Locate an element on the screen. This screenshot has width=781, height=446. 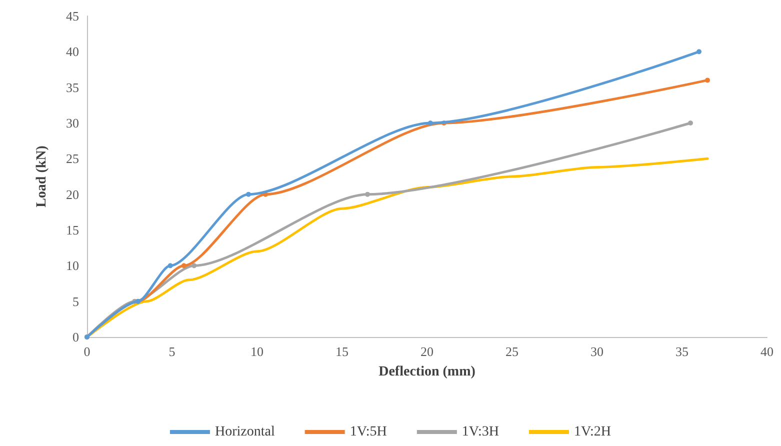
x-tick-label: 35 is located at coordinates (682, 351).